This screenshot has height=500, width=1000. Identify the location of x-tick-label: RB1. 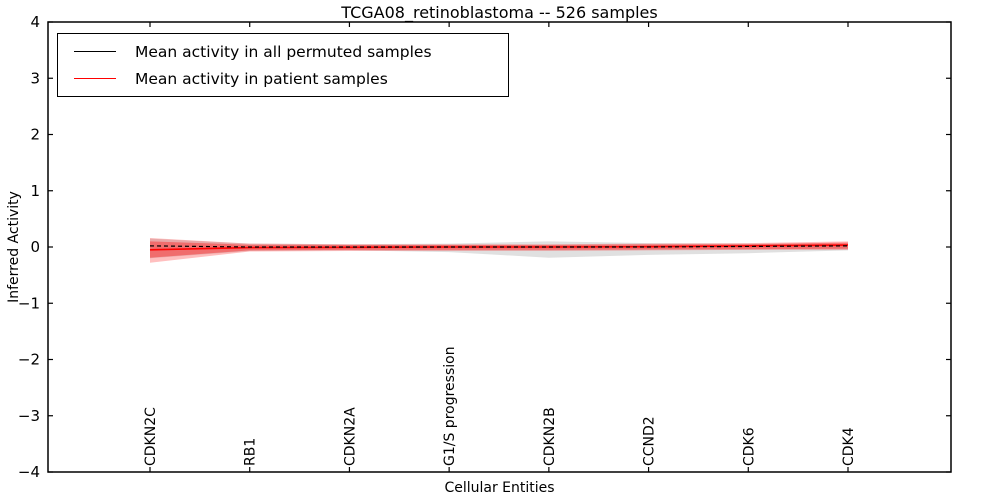
(251, 452).